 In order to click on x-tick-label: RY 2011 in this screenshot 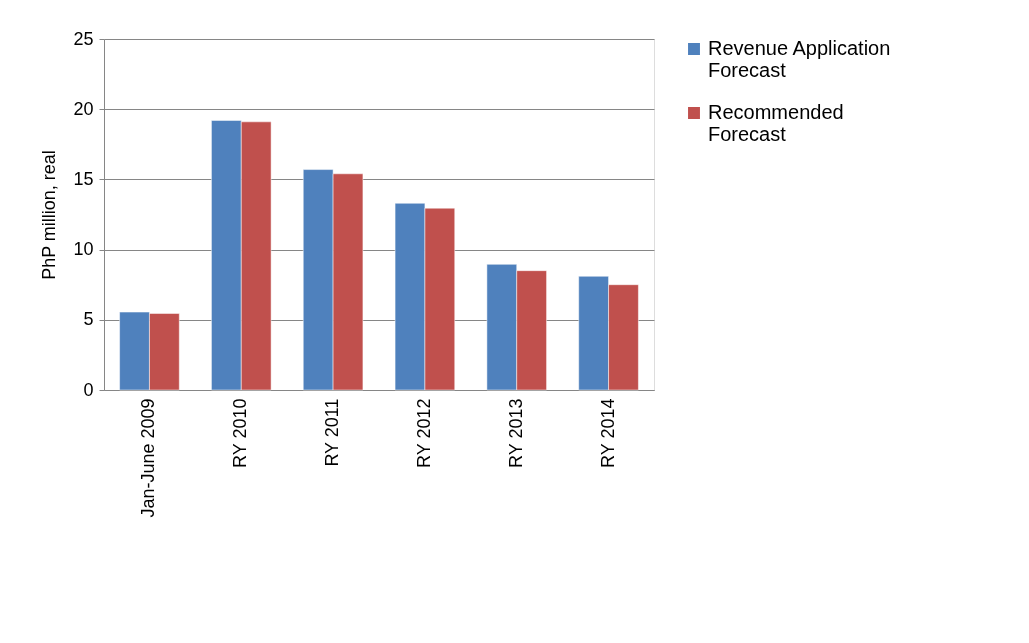, I will do `click(332, 432)`.